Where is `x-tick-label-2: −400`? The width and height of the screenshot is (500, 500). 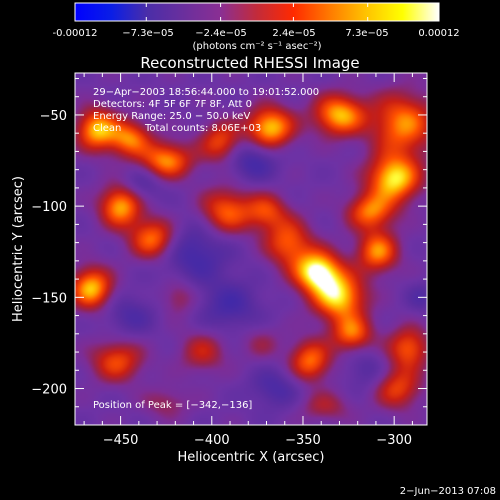
x-tick-label-2: −400 is located at coordinates (212, 440).